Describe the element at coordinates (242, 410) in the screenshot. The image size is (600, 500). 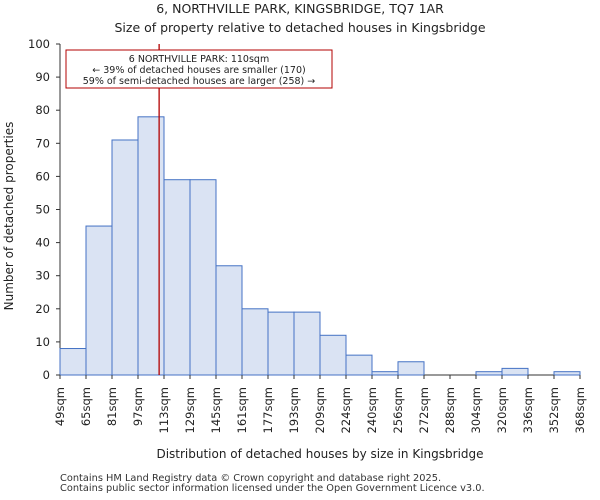
I see `x-tick-label: 161sqm` at that location.